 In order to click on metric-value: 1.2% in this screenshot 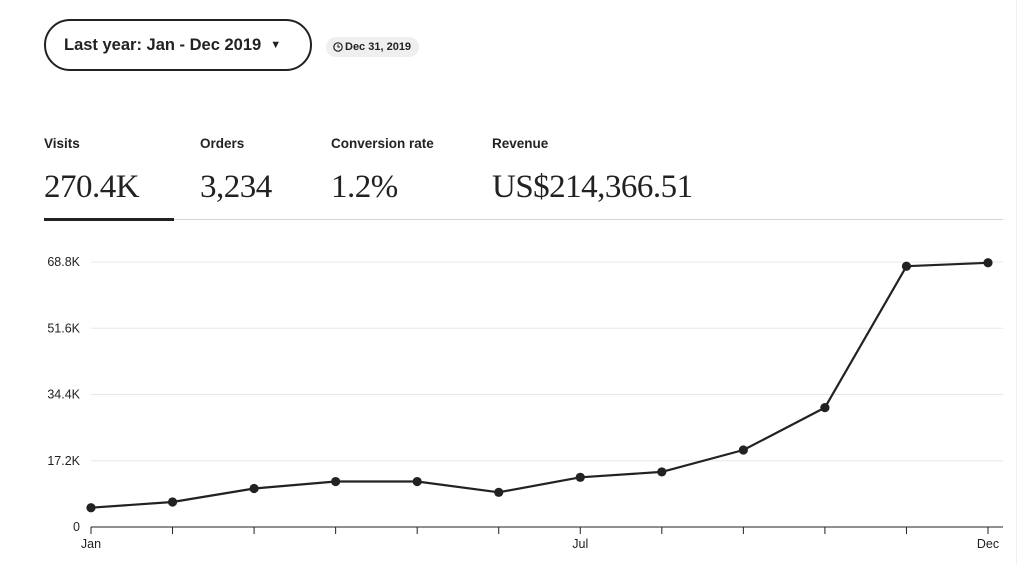, I will do `click(364, 187)`.